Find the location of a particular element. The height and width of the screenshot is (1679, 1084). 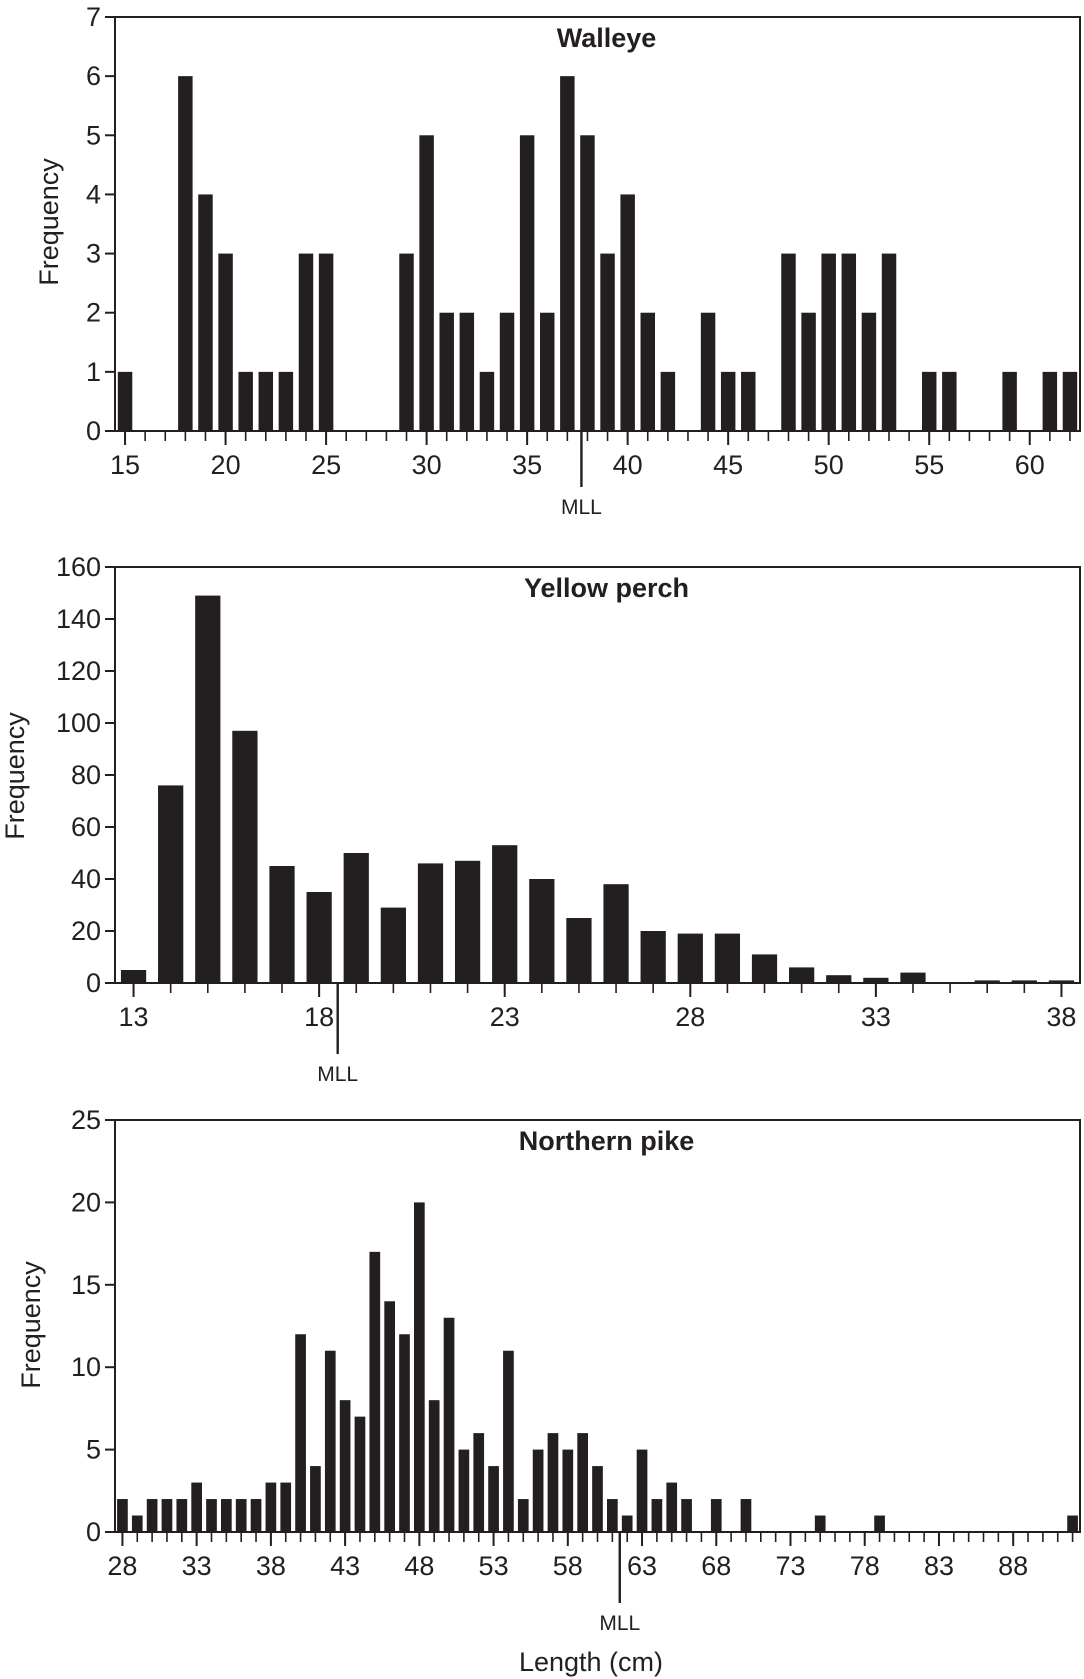

x-tick-label: 68 is located at coordinates (716, 1566).